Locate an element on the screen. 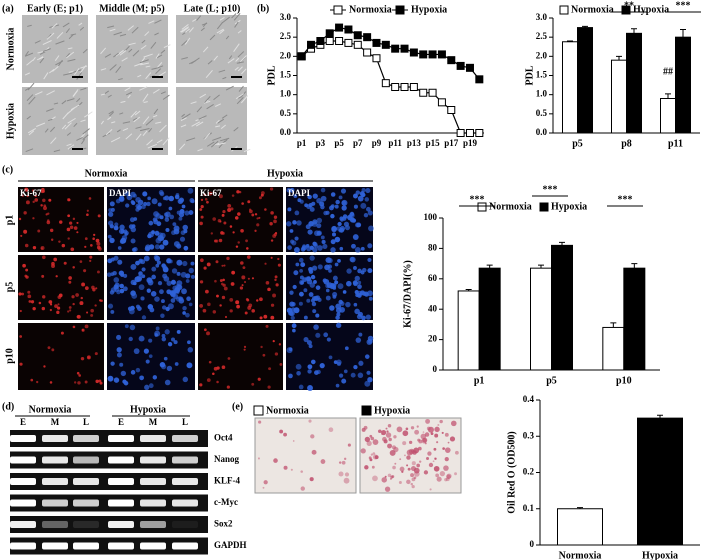 Image resolution: width=709 pixels, height=560 pixels. x-tick-label: Hypoxia is located at coordinates (660, 555).